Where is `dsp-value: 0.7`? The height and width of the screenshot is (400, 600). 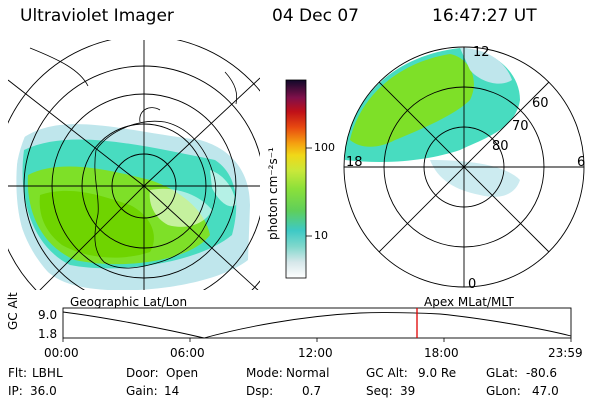 dsp-value: 0.7 is located at coordinates (312, 391).